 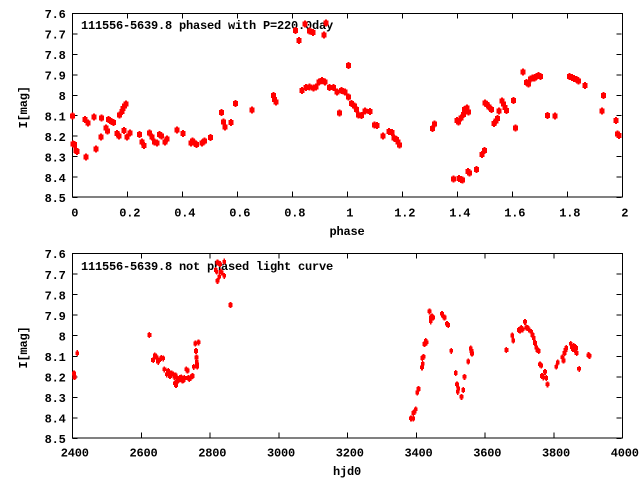 I want to click on svg-text: 0.6, so click(x=239, y=214).